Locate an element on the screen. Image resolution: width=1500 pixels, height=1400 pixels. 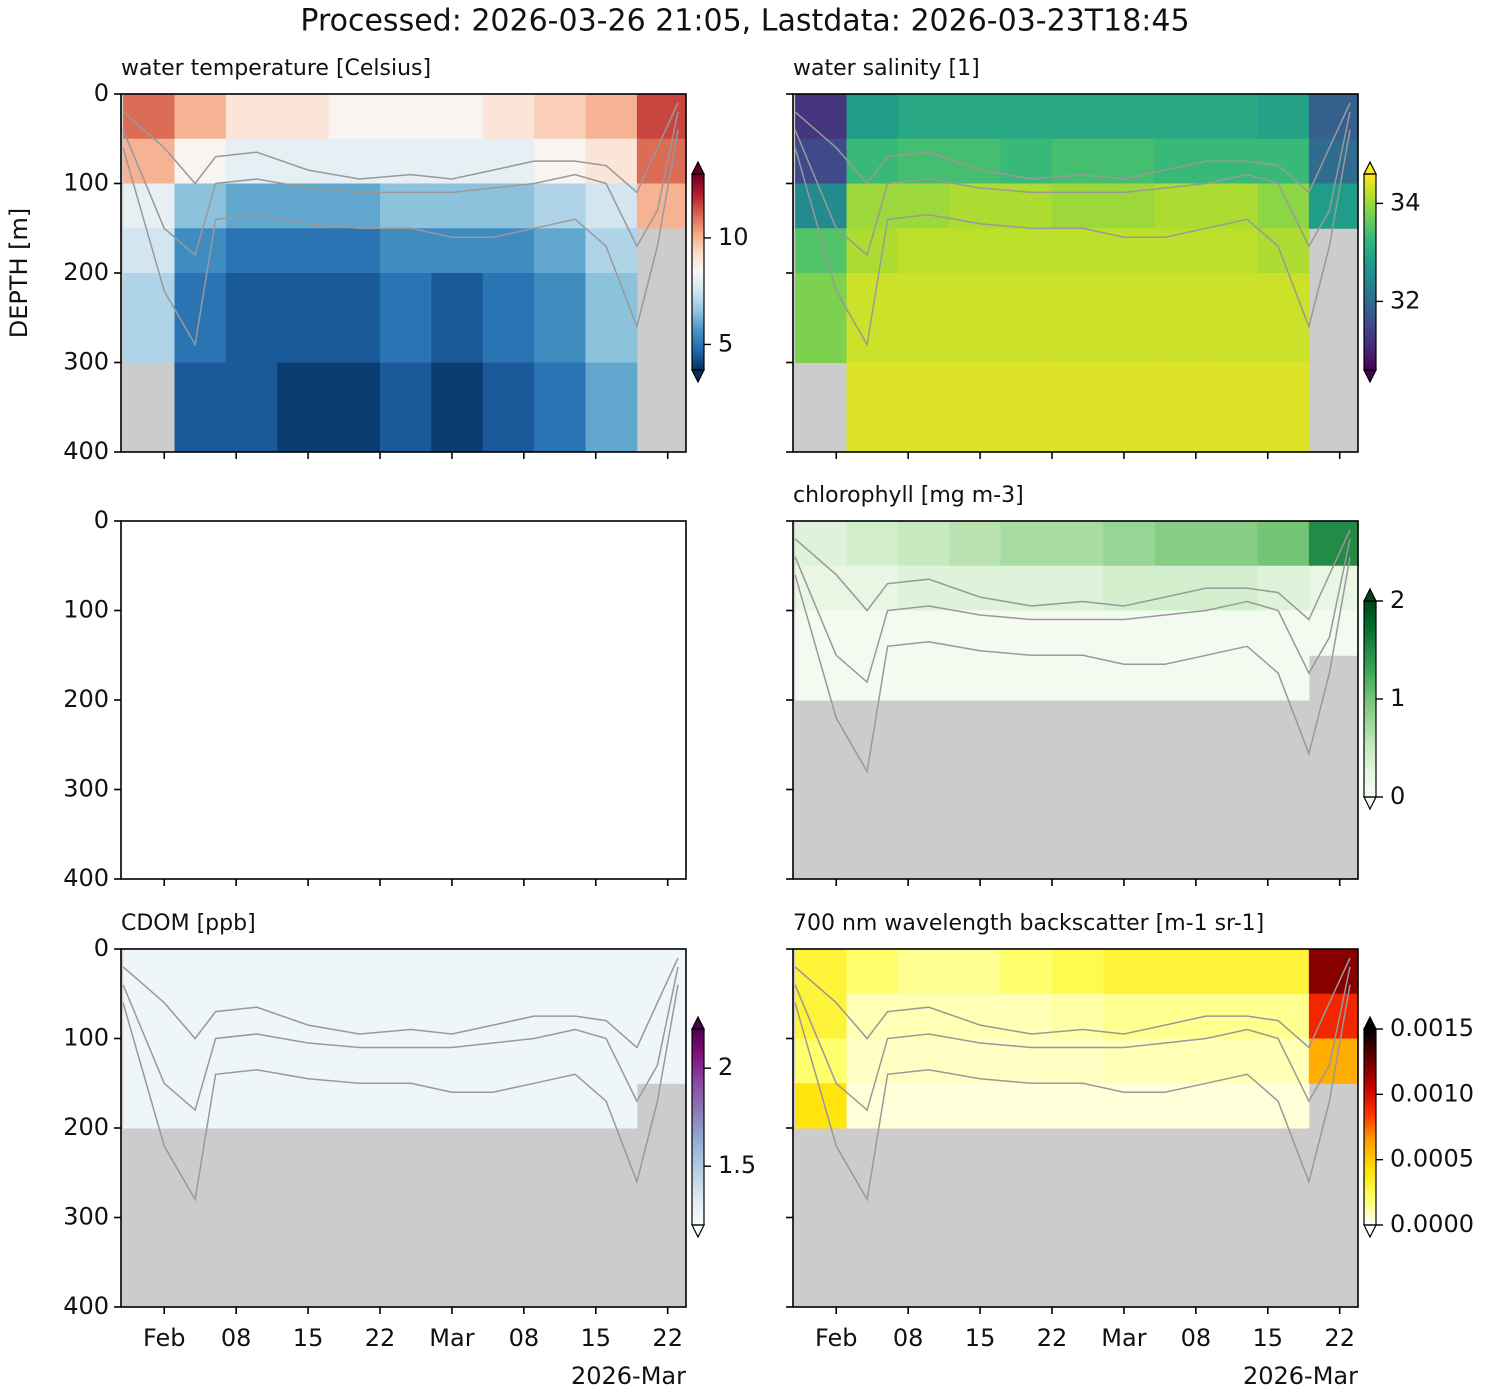
colorbar-tick-label: 1 is located at coordinates (1397, 698).